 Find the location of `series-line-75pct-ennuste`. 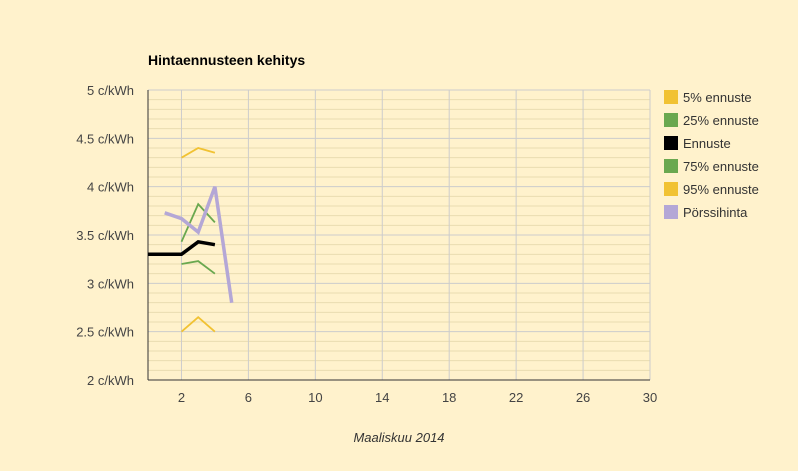

series-line-75pct-ennuste is located at coordinates (198, 222).